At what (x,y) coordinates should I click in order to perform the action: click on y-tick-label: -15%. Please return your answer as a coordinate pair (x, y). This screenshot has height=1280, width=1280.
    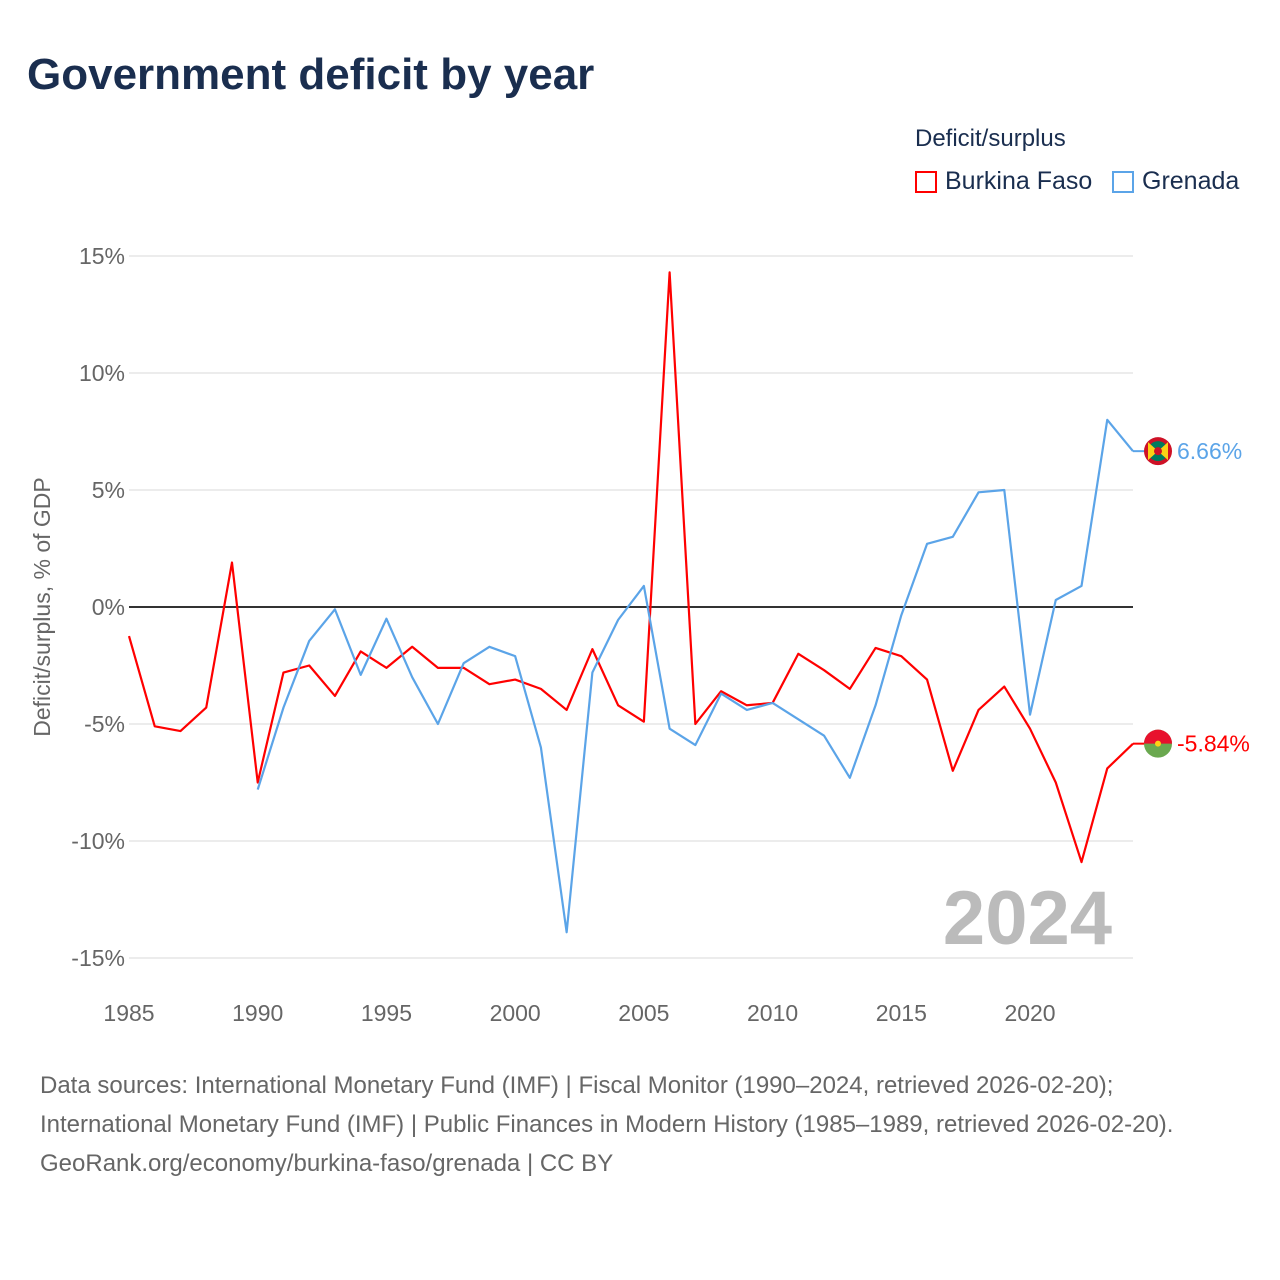
    Looking at the image, I should click on (98, 958).